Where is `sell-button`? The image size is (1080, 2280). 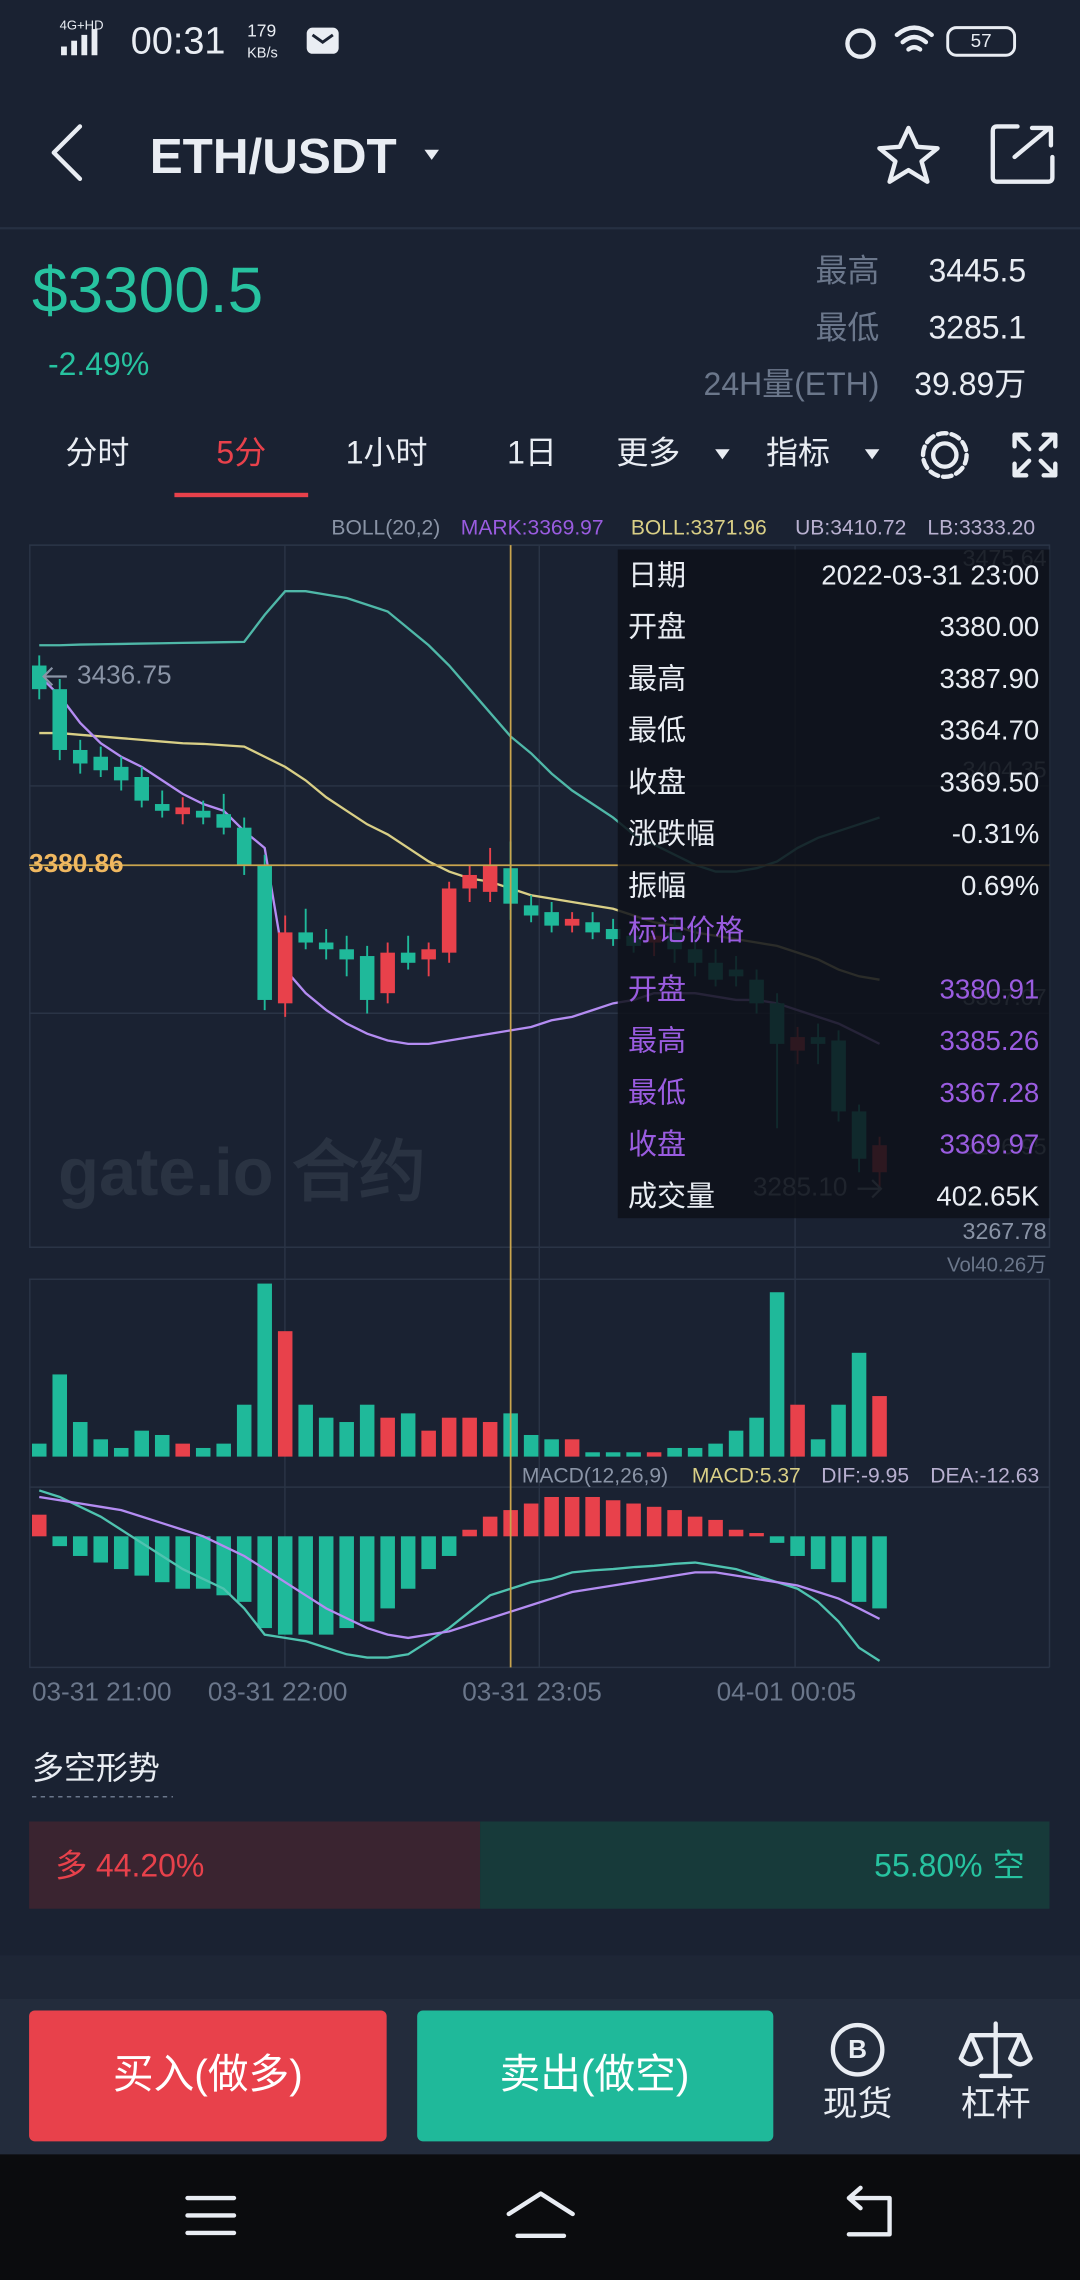
sell-button is located at coordinates (595, 2076).